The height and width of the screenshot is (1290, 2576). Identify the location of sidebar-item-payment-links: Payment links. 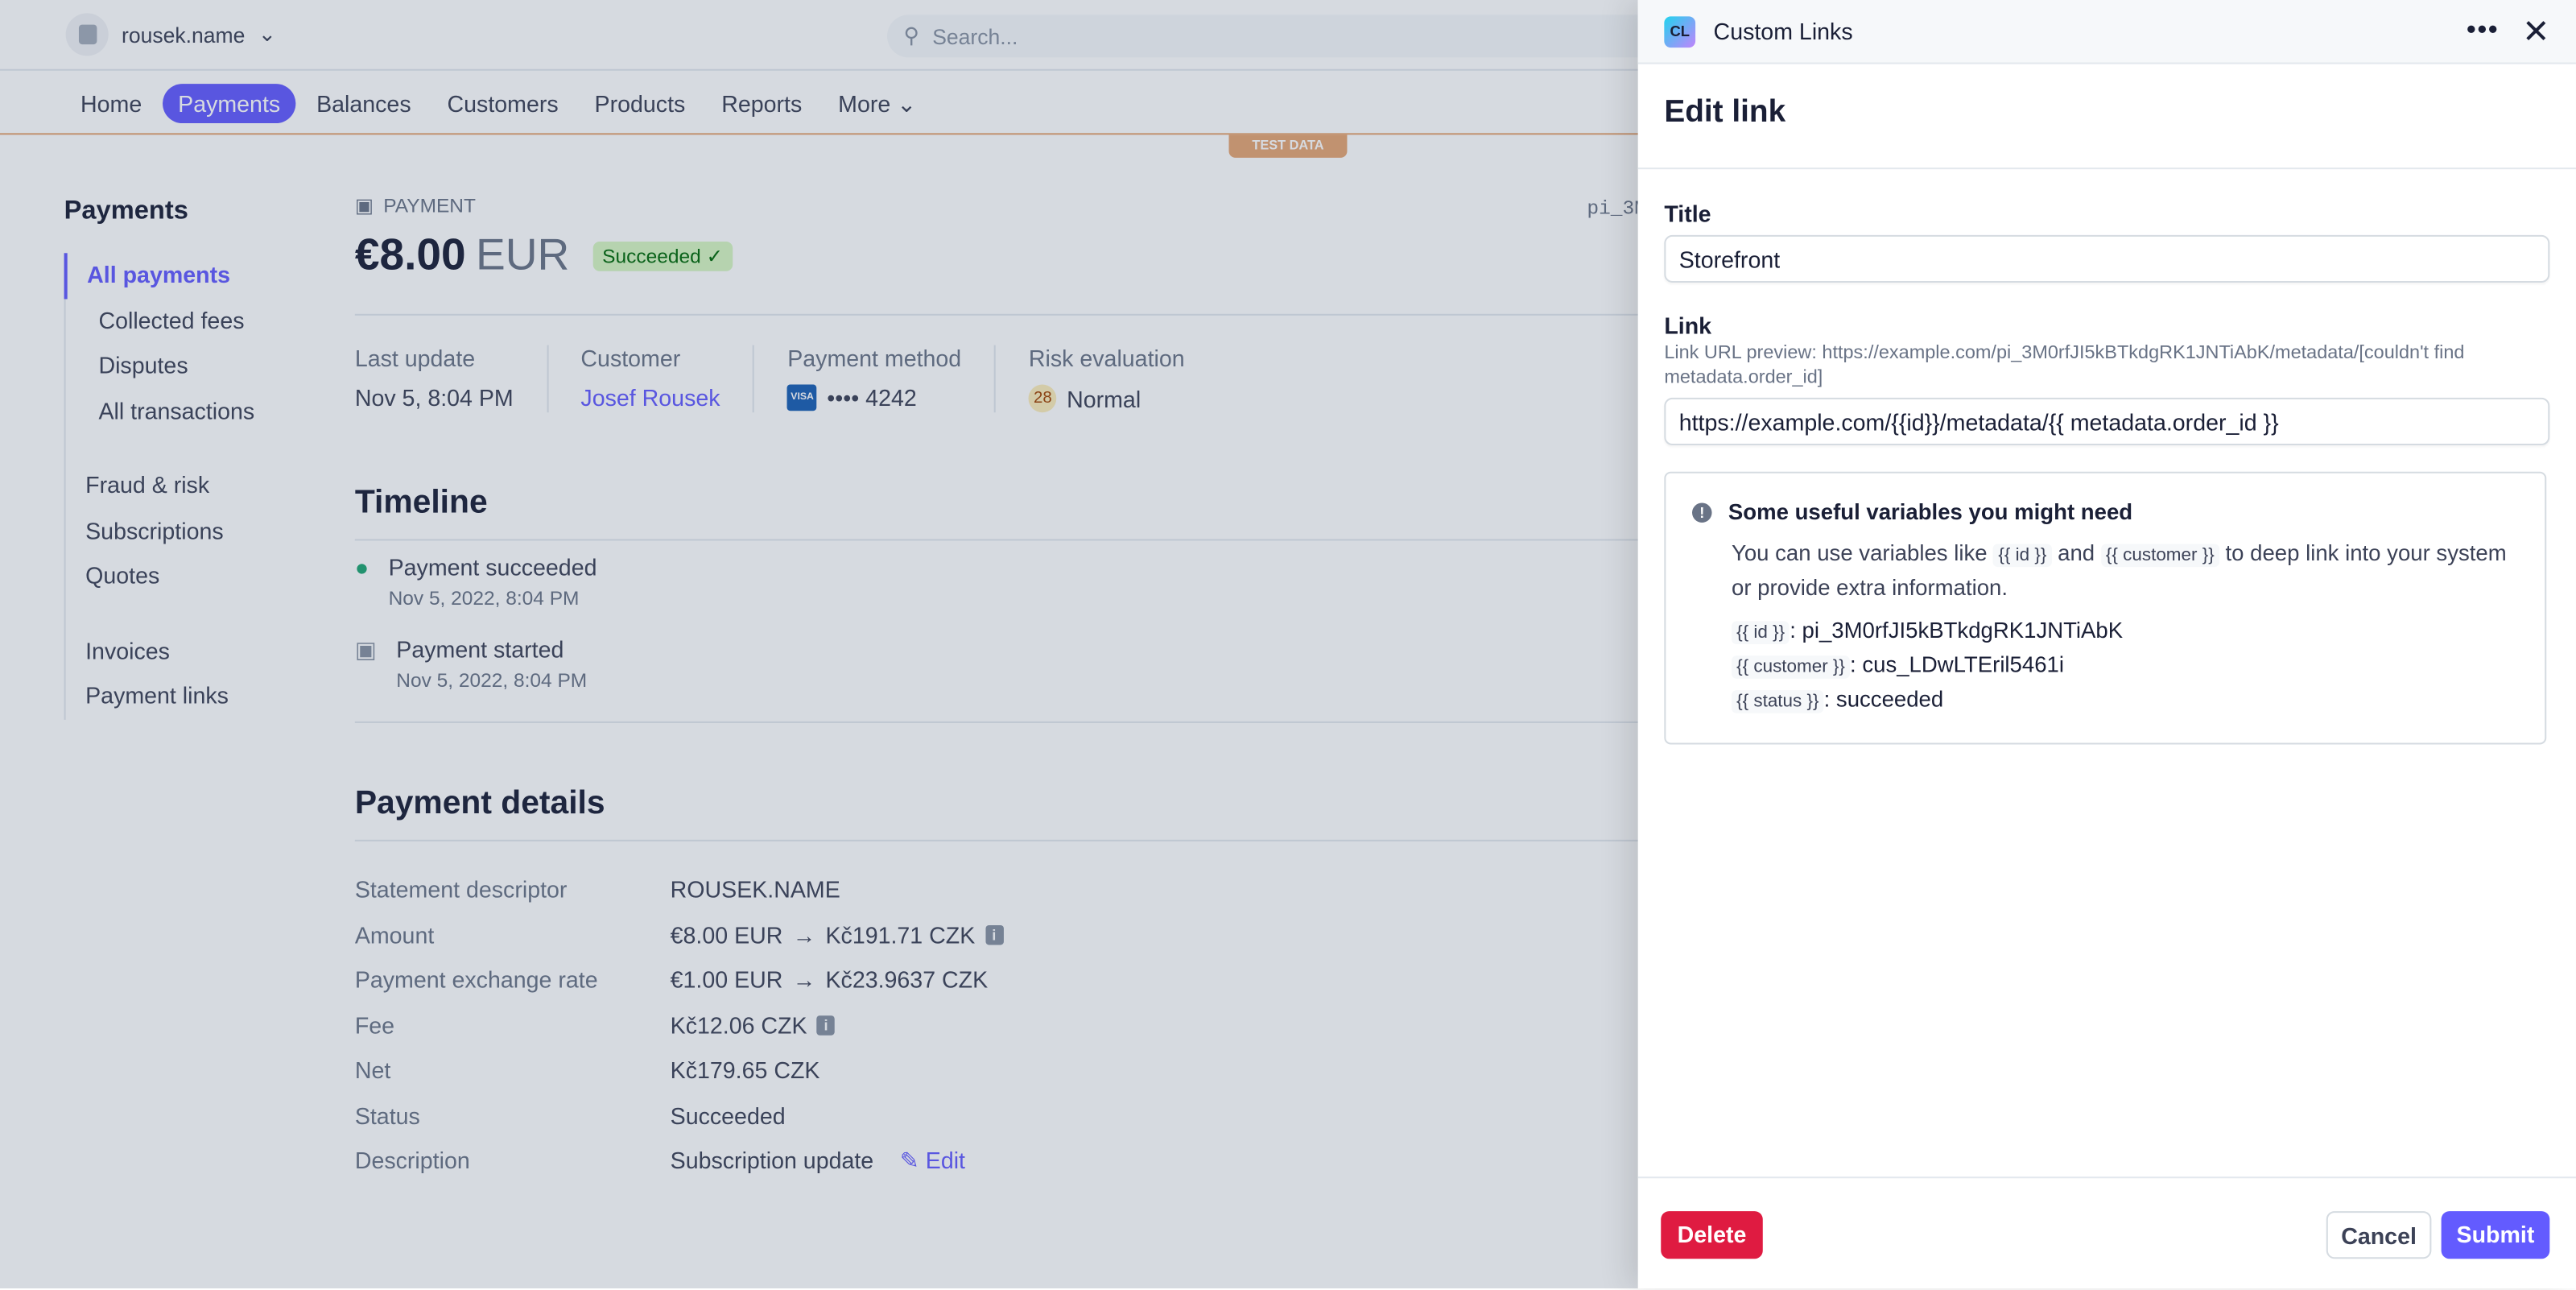
(157, 695).